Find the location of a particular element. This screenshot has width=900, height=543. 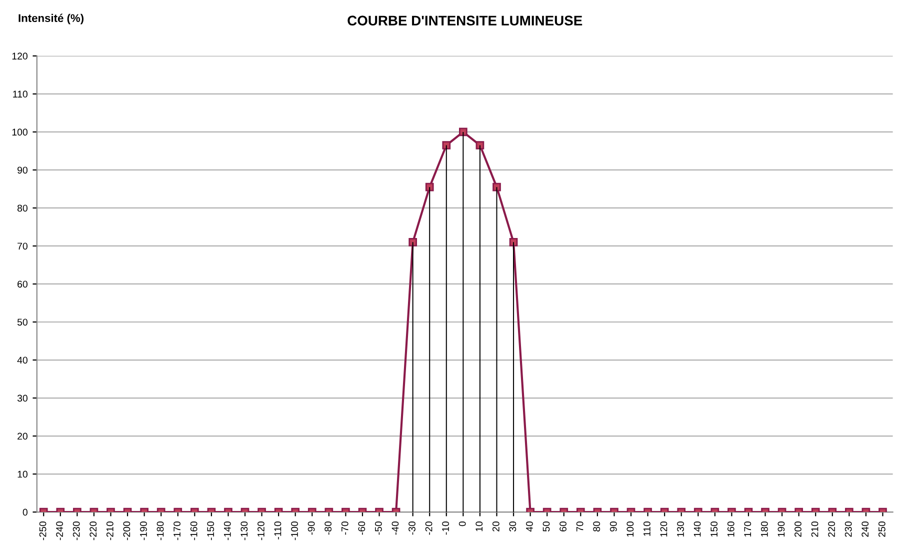

x-tick-label: -70 is located at coordinates (344, 528).